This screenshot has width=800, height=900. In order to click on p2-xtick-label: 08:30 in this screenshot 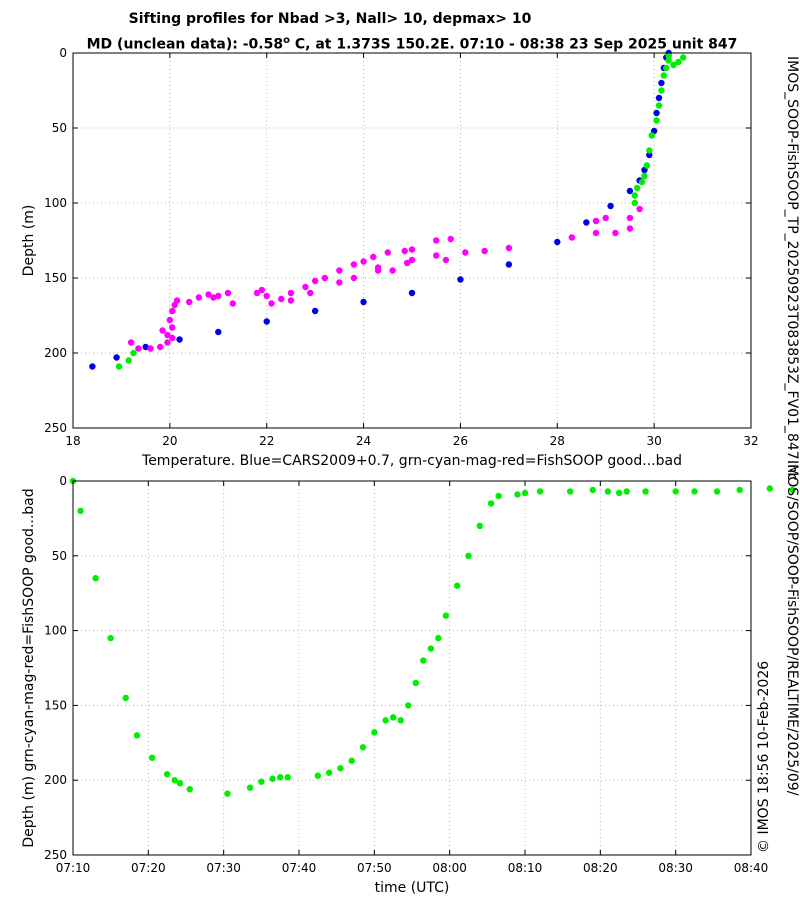, I will do `click(675, 868)`.